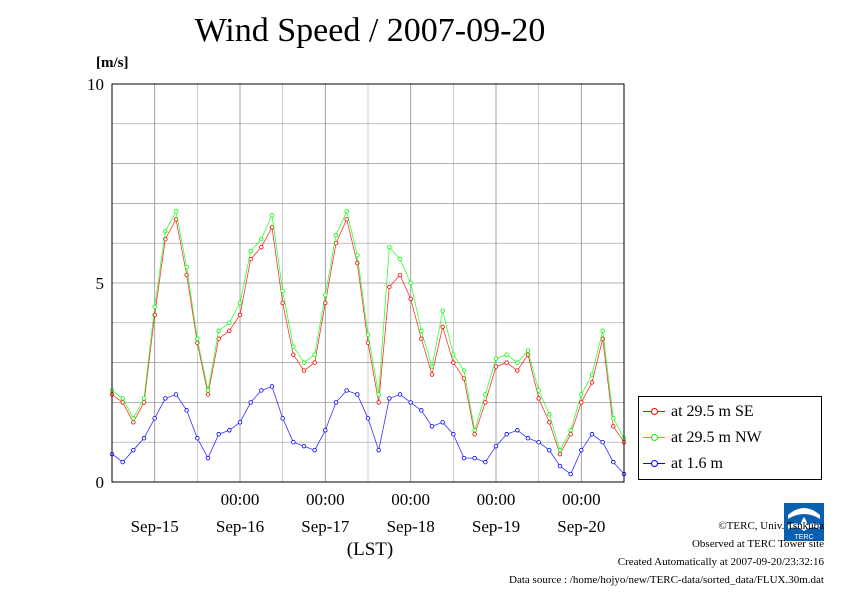 The image size is (842, 595). I want to click on x-day-label: Sep-18, so click(411, 526).